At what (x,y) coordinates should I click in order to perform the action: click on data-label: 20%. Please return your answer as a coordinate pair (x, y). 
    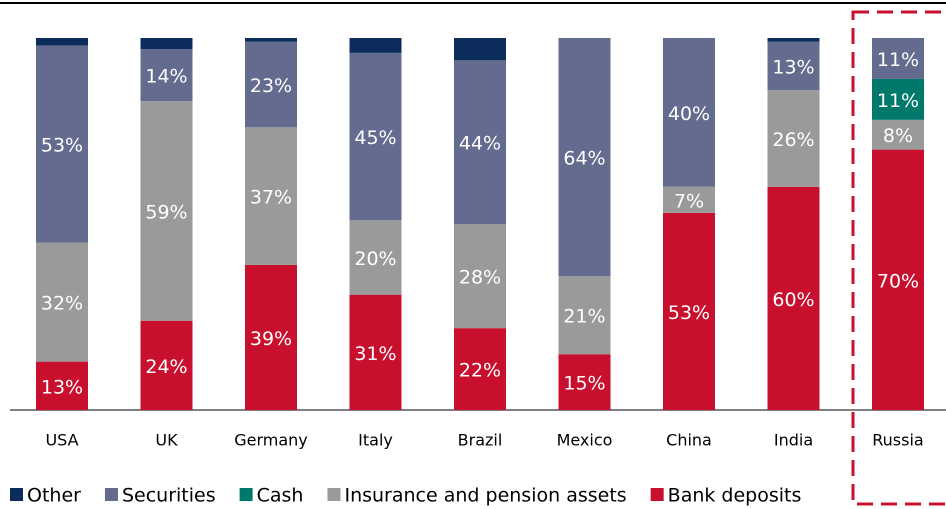
    Looking at the image, I should click on (375, 259).